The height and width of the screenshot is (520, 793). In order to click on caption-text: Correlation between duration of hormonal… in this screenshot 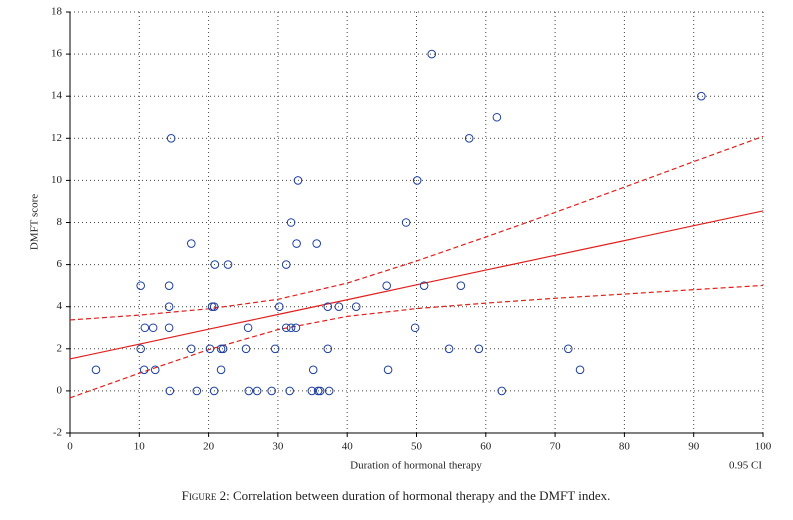, I will do `click(421, 495)`.